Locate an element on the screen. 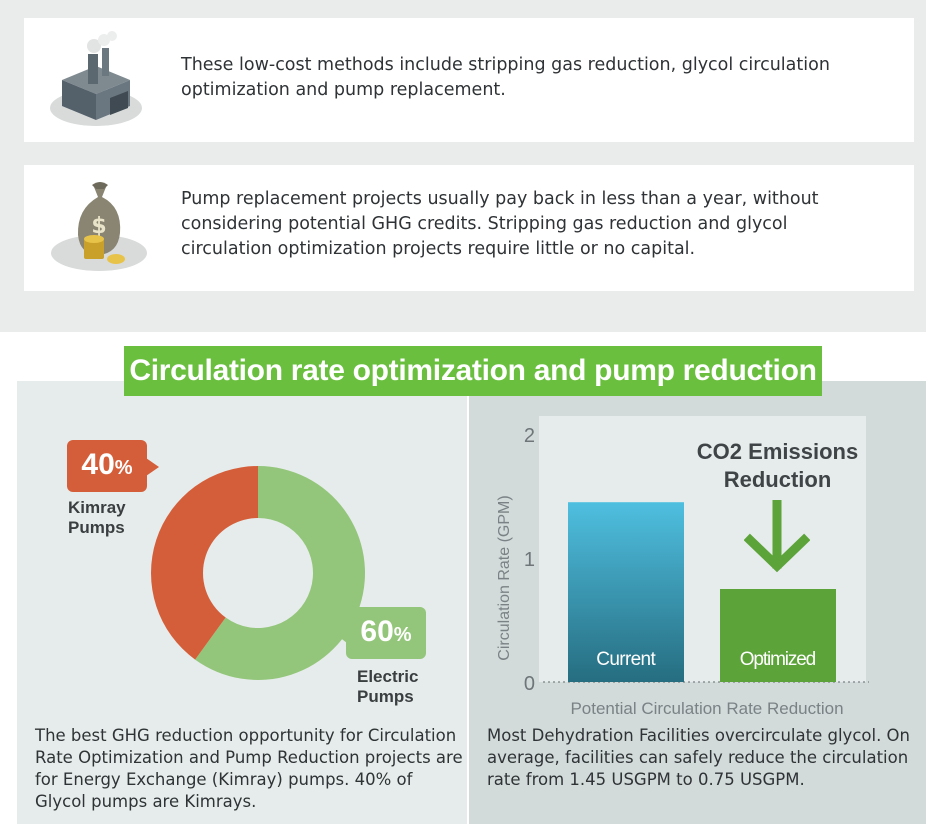 The height and width of the screenshot is (824, 926). y-tick-label: 2 is located at coordinates (529, 436).